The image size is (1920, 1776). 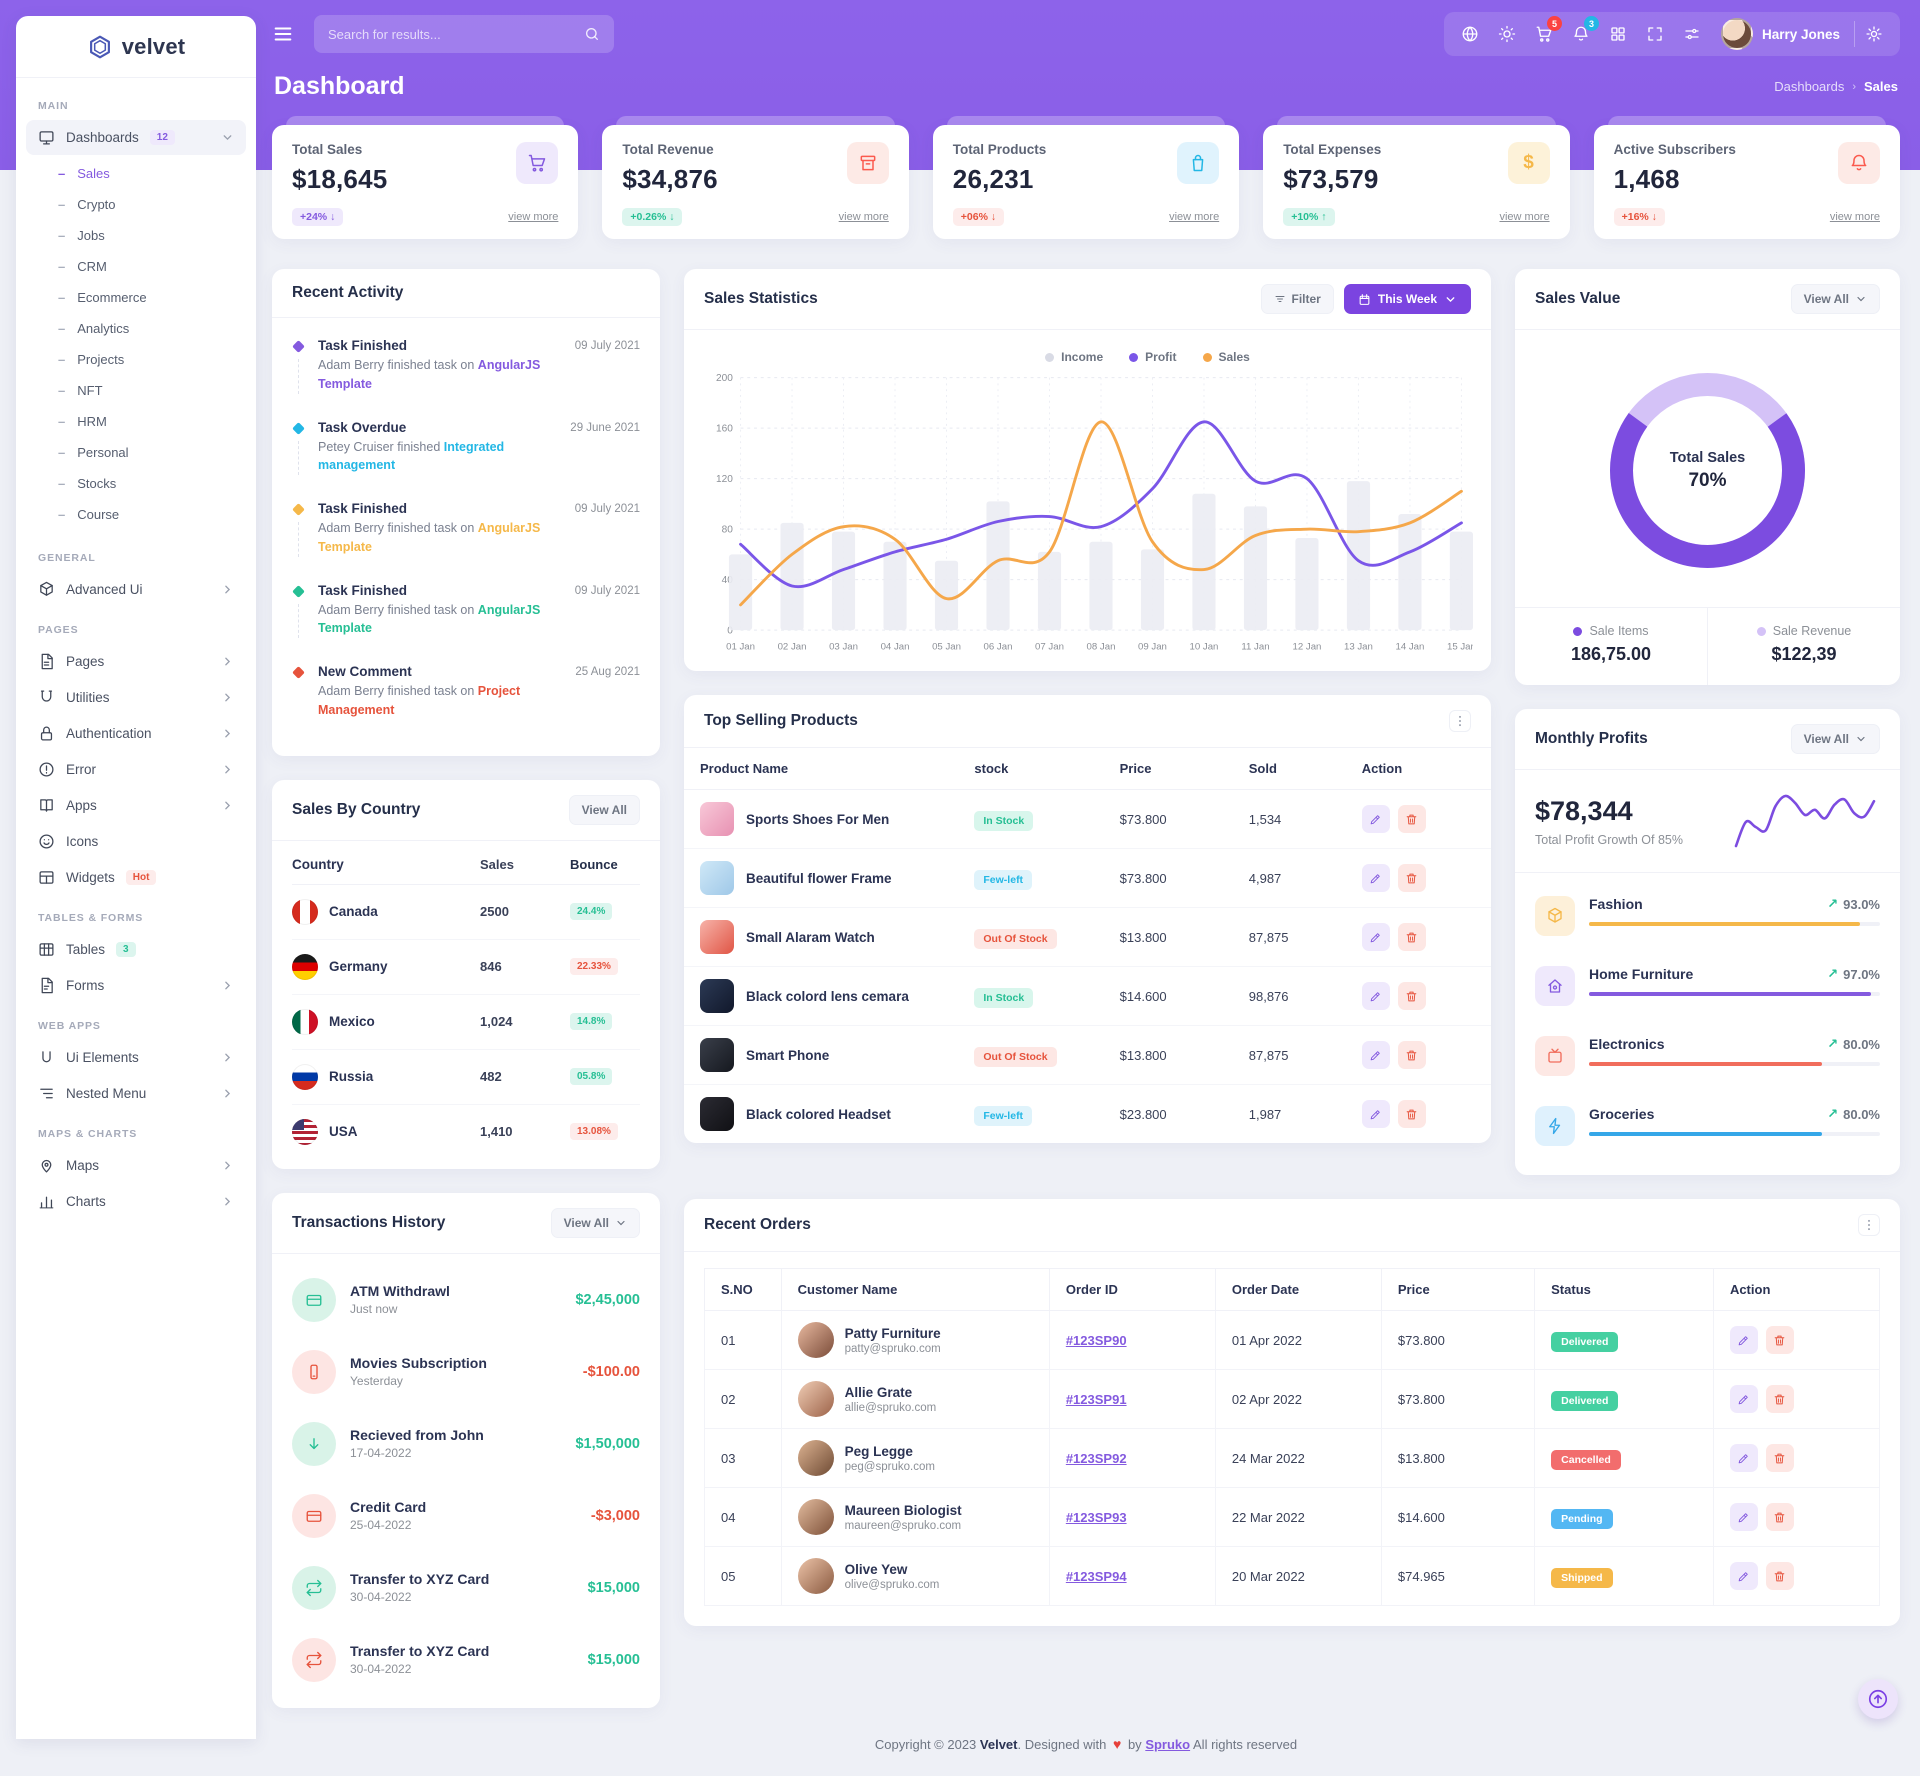 I want to click on sidebar-subitem-crypto: –Crypto, so click(x=136, y=204).